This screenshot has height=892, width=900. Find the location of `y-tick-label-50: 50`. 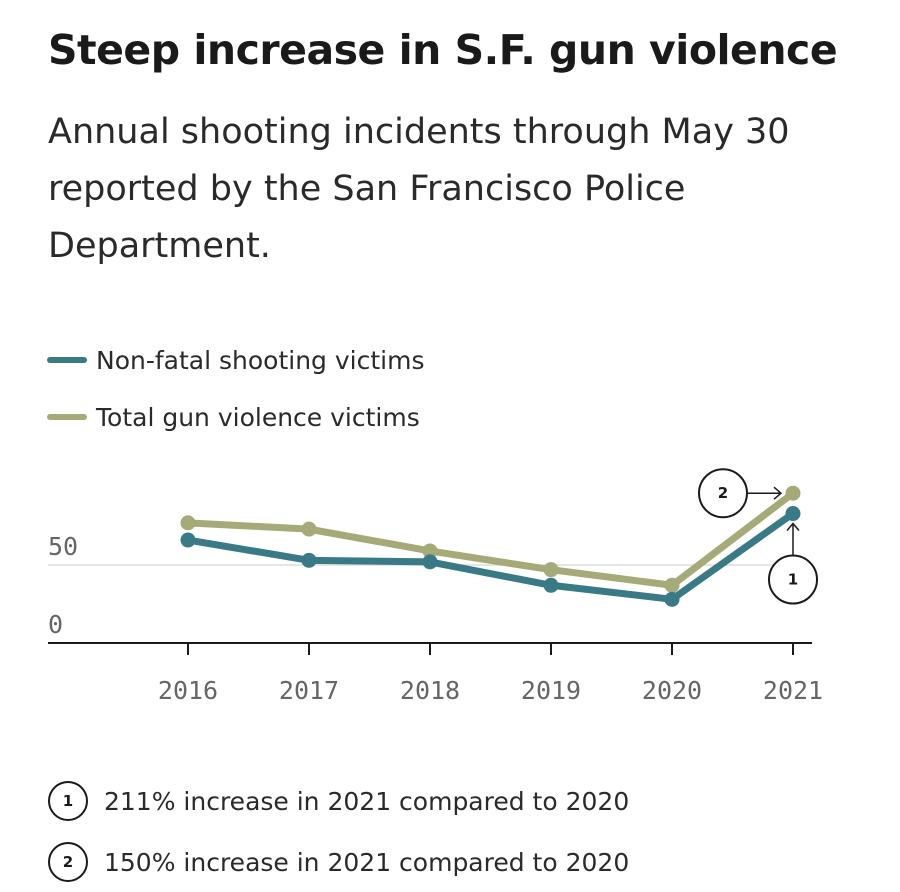

y-tick-label-50: 50 is located at coordinates (63, 546).